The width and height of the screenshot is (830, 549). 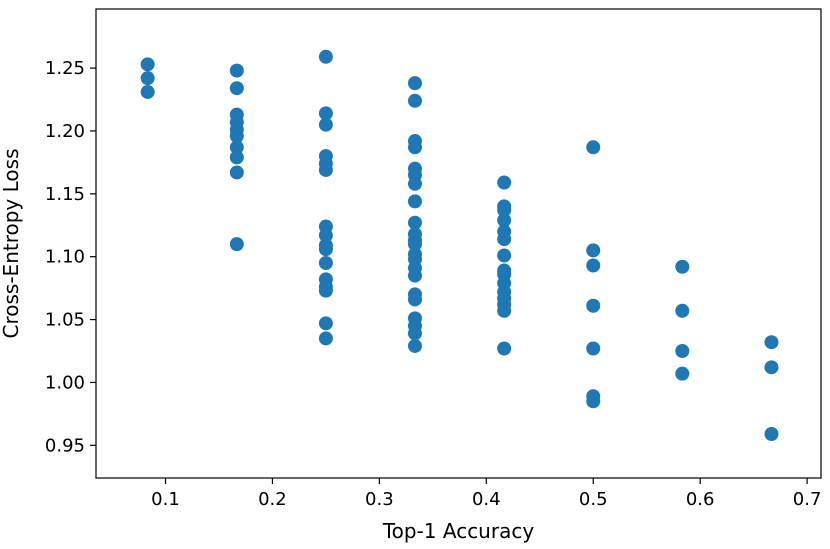 What do you see at coordinates (700, 499) in the screenshot?
I see `x-tick-label: 0.6` at bounding box center [700, 499].